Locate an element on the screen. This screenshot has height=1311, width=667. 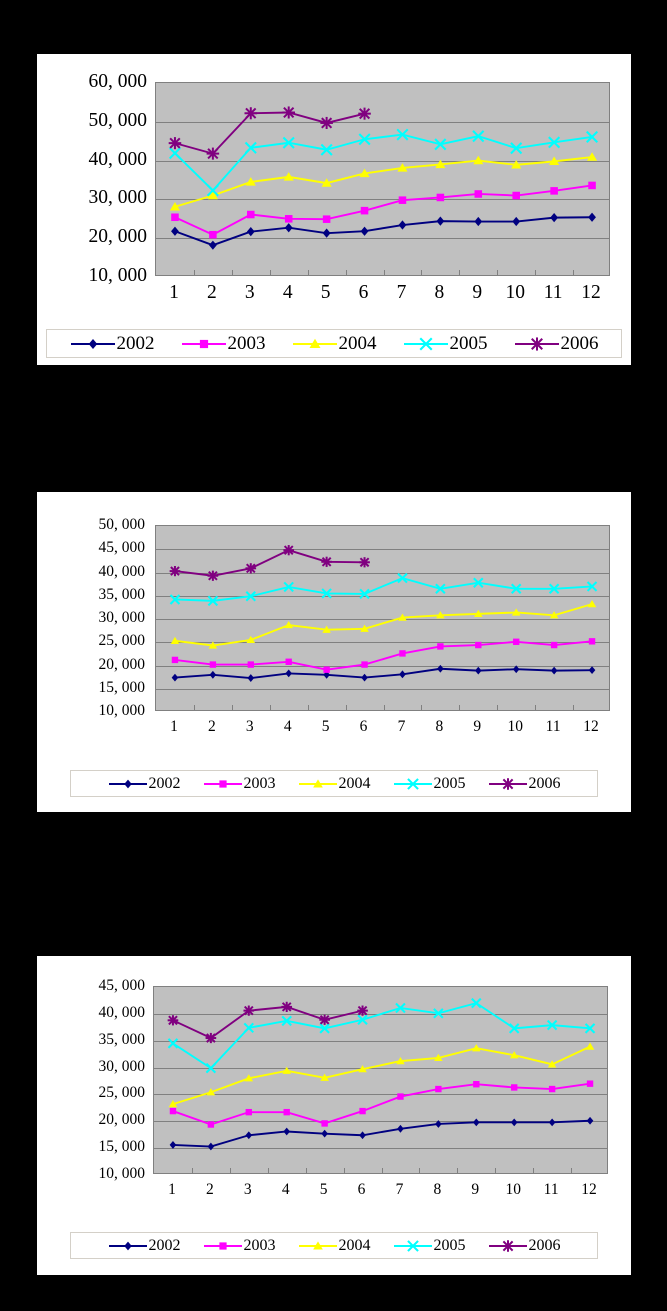
x-tick-label: 12 is located at coordinates (589, 1189).